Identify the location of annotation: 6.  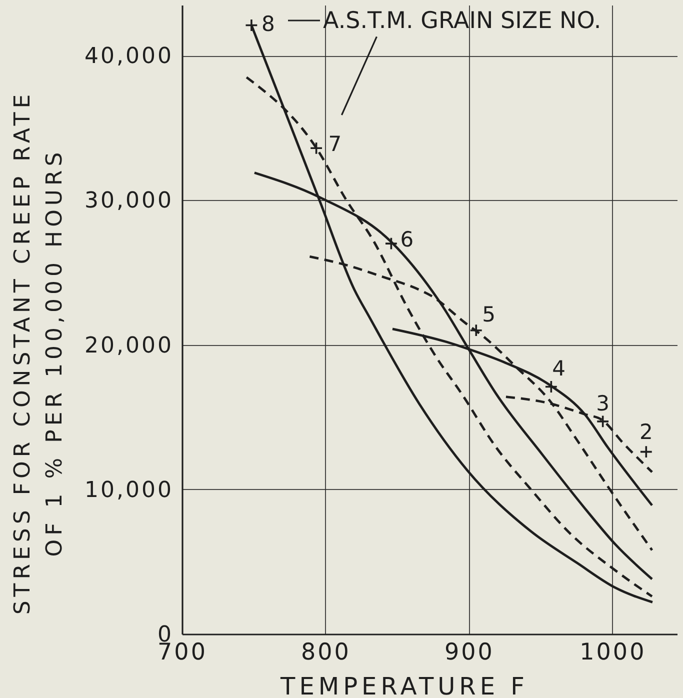
(407, 240).